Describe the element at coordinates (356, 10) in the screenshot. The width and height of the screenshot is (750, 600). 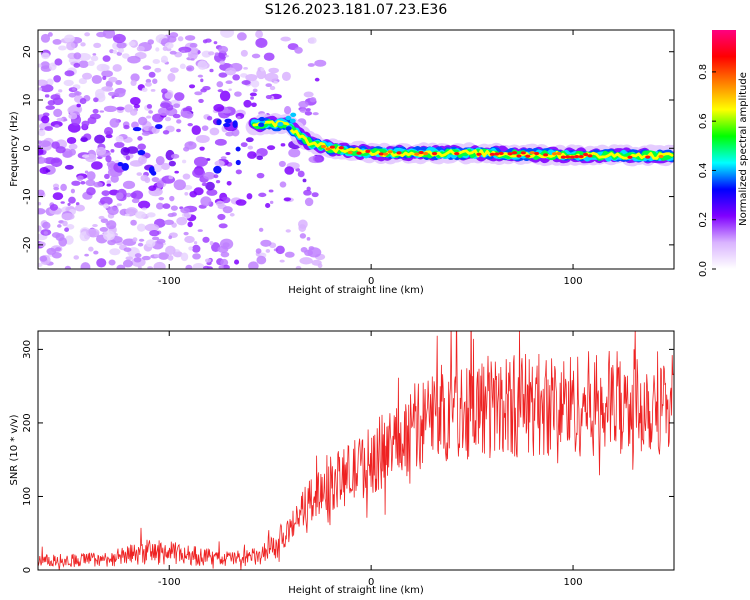
I see `figure-title: S126.2023.181.07.23.E36` at that location.